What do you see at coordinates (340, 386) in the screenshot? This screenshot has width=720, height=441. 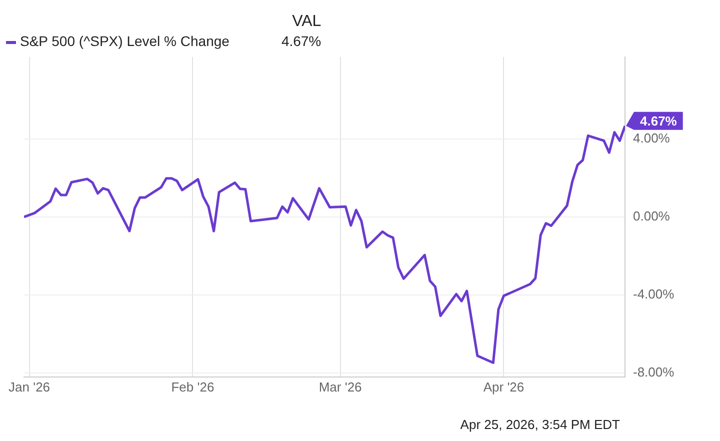 I see `x-tick-label: Mar '26` at bounding box center [340, 386].